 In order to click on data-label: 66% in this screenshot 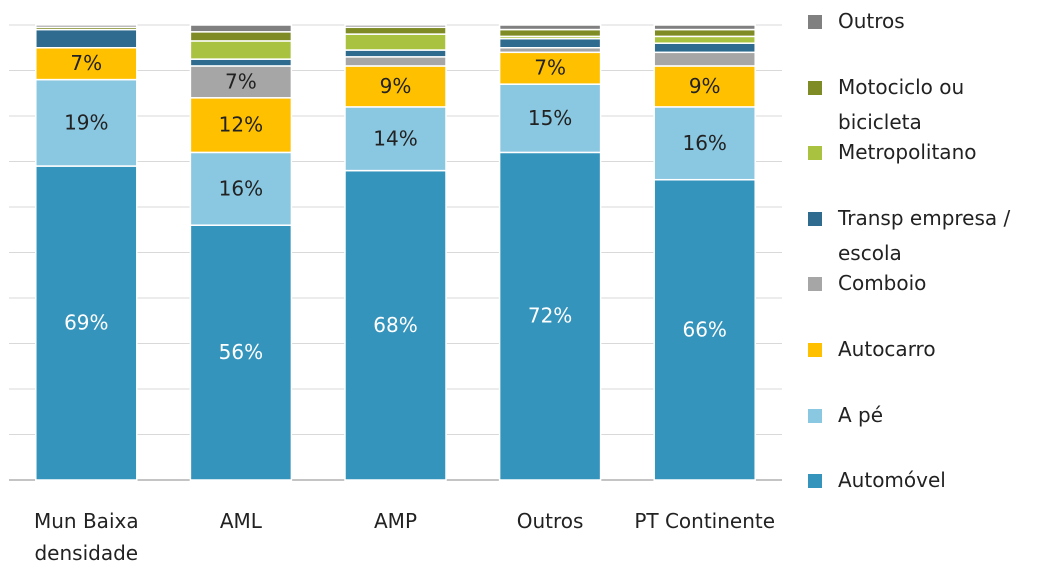, I will do `click(704, 329)`.